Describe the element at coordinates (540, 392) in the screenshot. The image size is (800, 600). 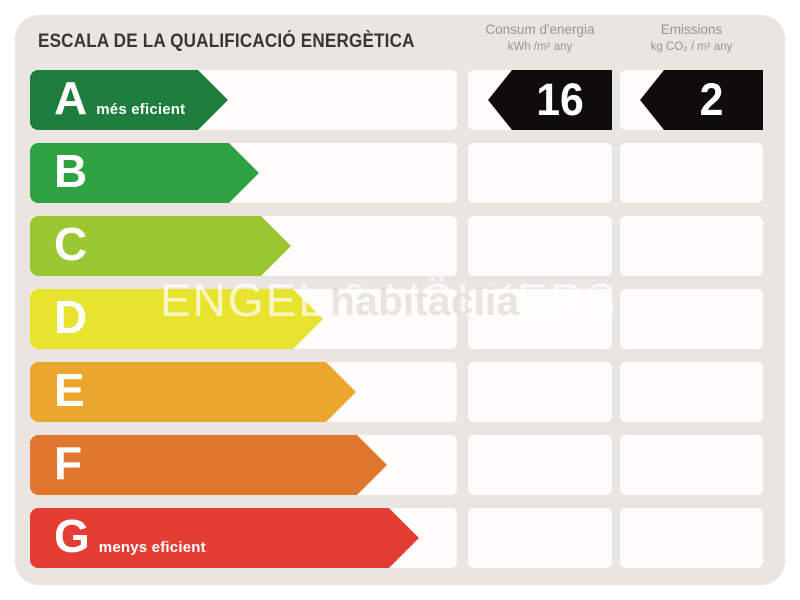
I see `consum-cell-e` at that location.